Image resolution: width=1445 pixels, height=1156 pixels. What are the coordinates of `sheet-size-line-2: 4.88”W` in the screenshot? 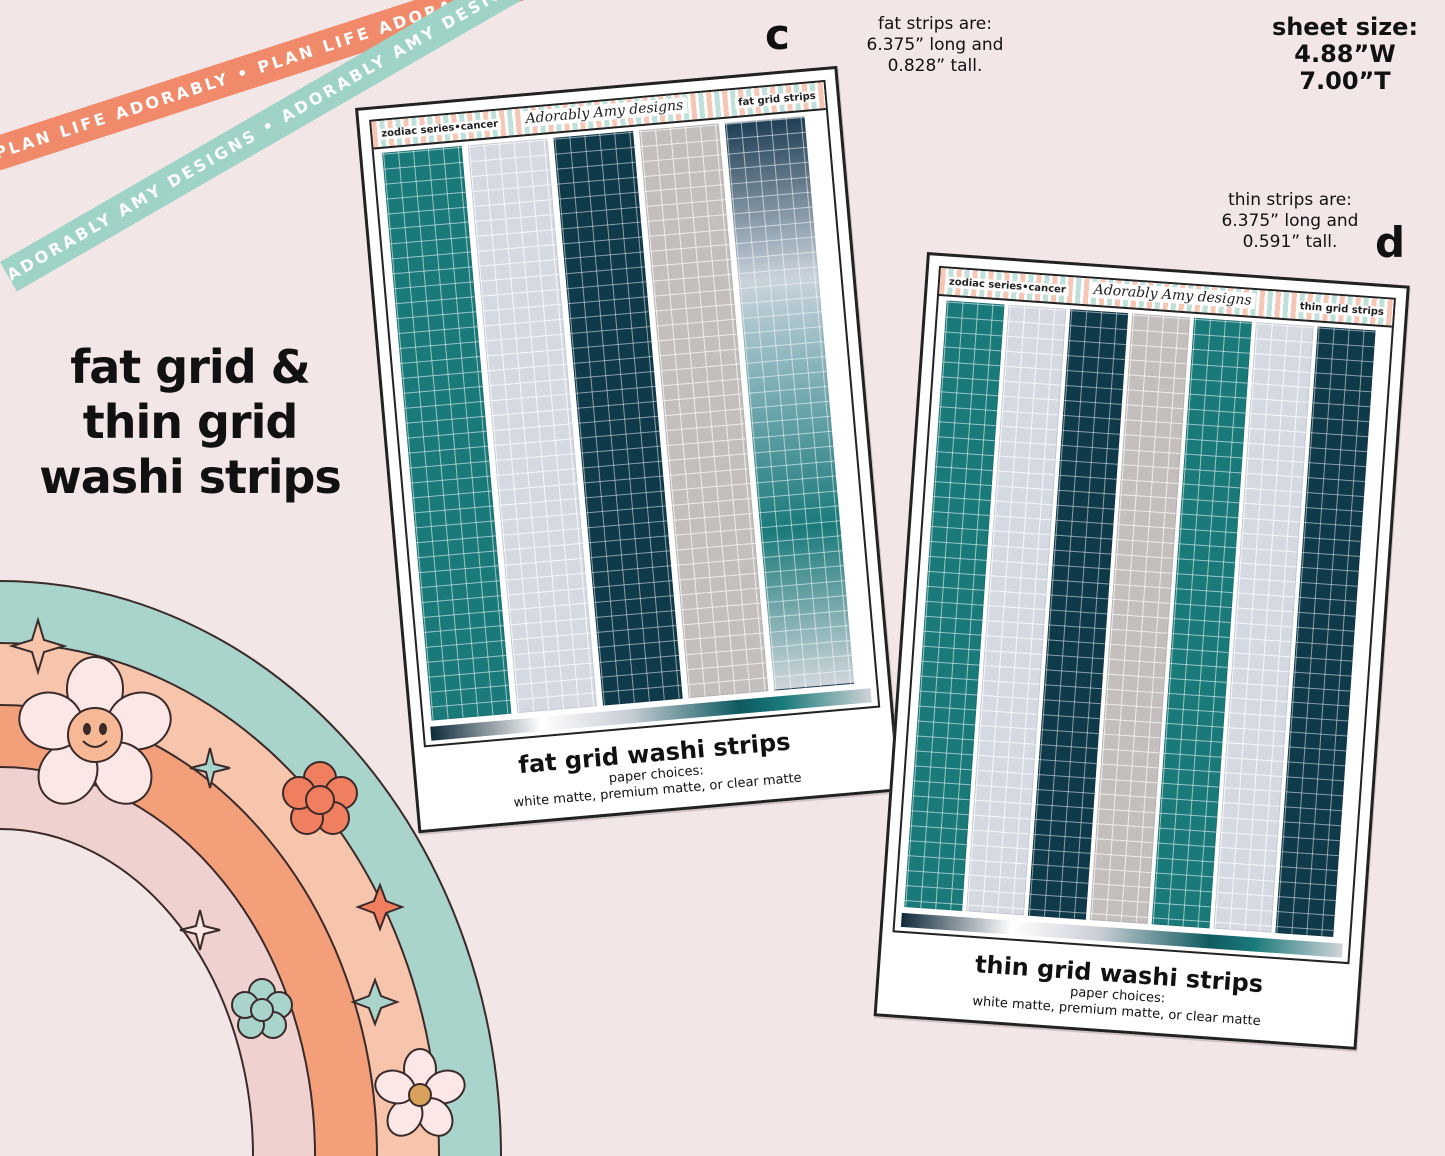 It's located at (1345, 54).